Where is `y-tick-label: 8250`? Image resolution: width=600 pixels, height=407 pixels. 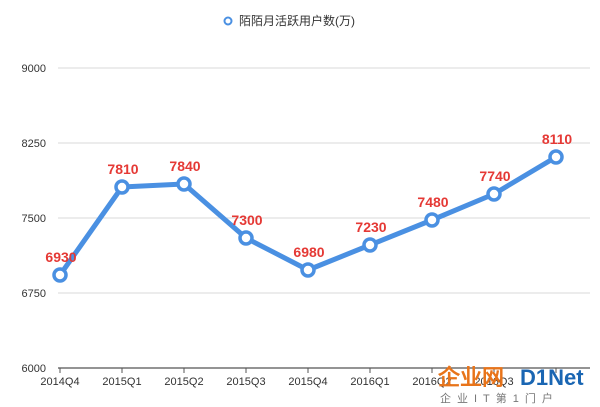
y-tick-label: 8250 is located at coordinates (34, 144).